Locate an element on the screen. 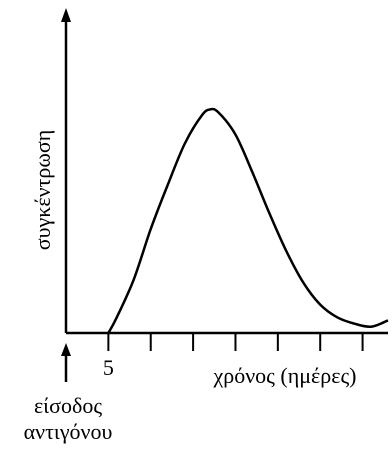 The height and width of the screenshot is (451, 392). y-axis-arrowhead is located at coordinates (66, 15).